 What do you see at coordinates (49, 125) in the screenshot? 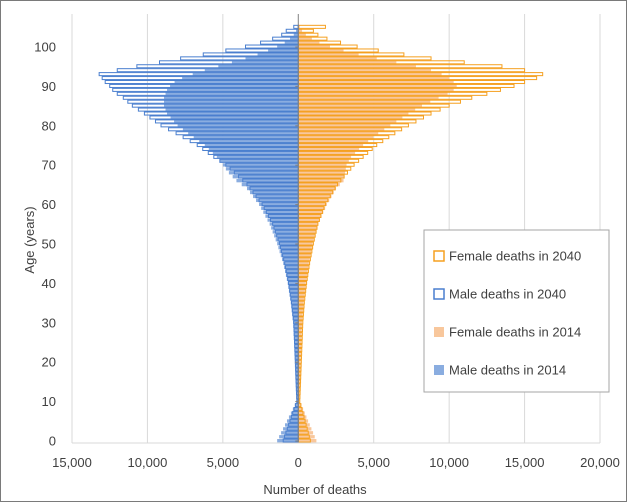
I see `y-tick-label: 80` at bounding box center [49, 125].